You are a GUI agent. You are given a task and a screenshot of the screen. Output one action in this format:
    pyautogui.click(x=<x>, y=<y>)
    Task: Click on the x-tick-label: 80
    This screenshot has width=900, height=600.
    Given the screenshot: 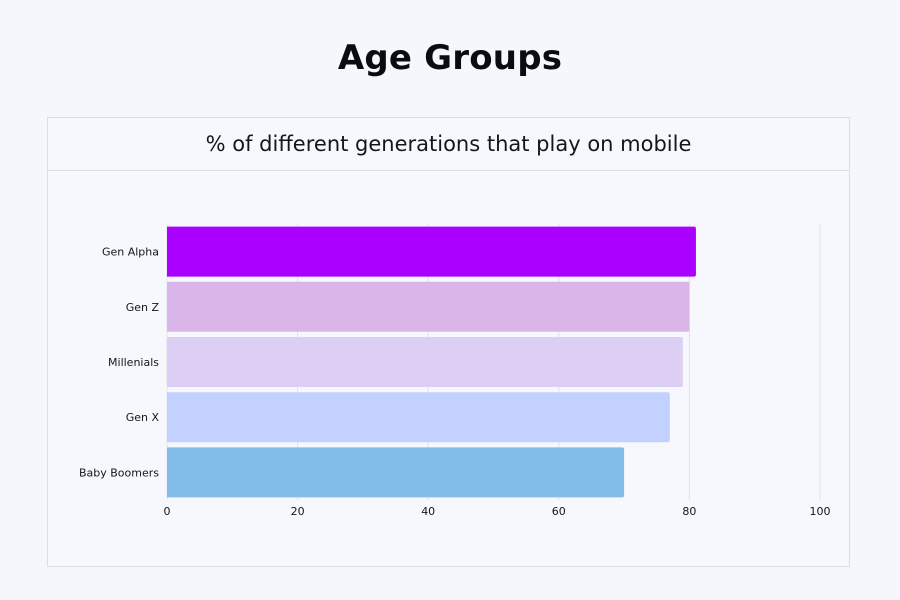 What is the action you would take?
    pyautogui.click(x=689, y=511)
    